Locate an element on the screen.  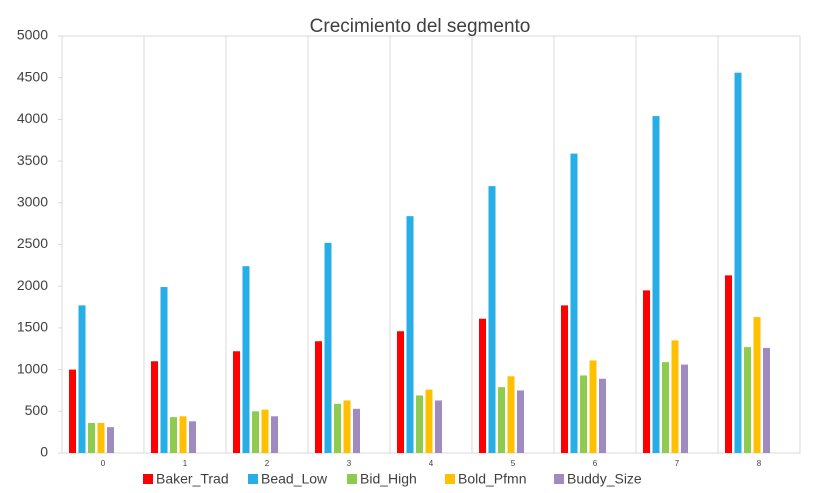
x-tick-label: 4 is located at coordinates (431, 463).